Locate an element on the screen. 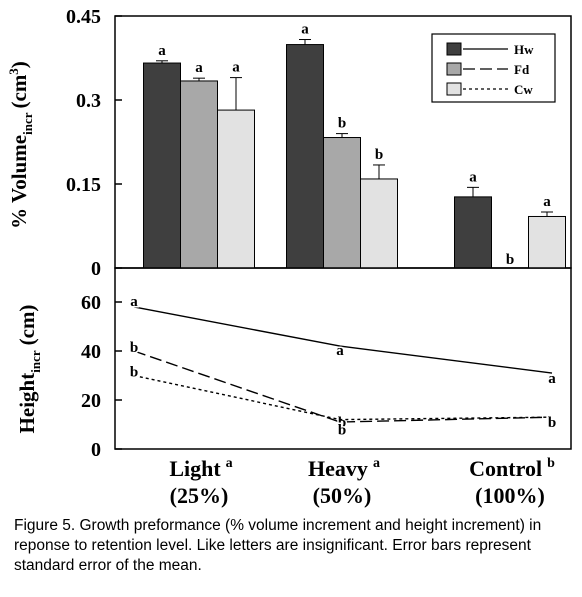 This screenshot has width=582, height=597. legend-label-cw: Cw is located at coordinates (523, 89).